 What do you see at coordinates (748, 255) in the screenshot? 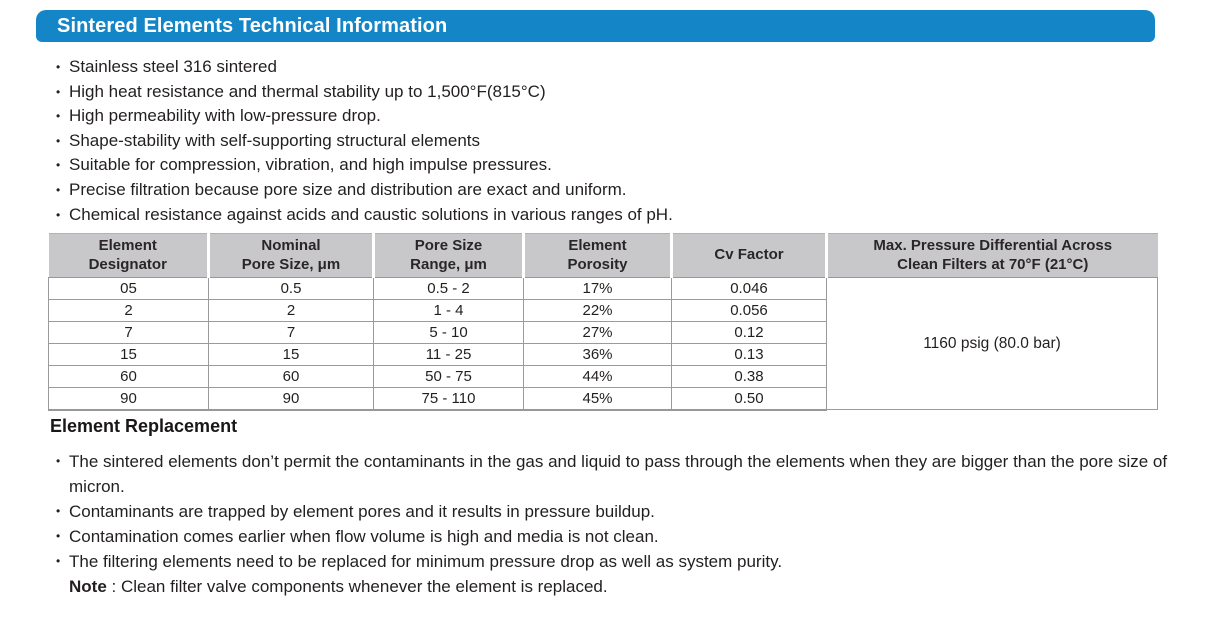
I see `header-cv-factor: Cv Factor` at bounding box center [748, 255].